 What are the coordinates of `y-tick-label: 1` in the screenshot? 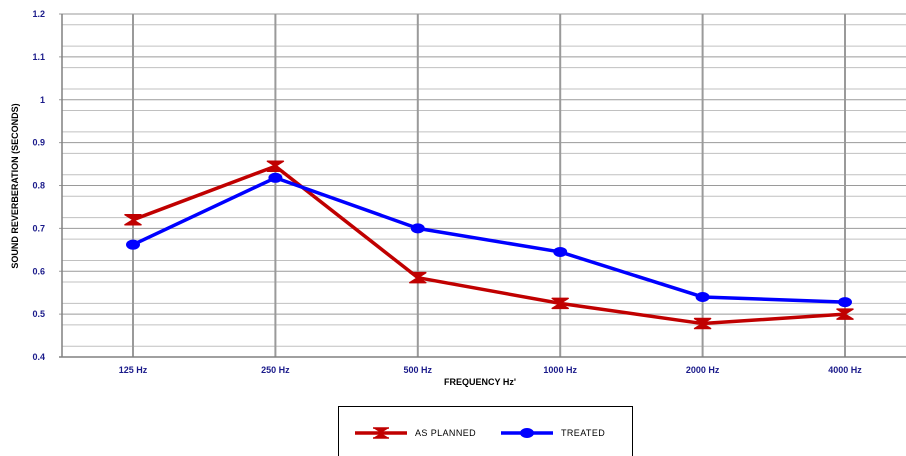 It's located at (42, 100).